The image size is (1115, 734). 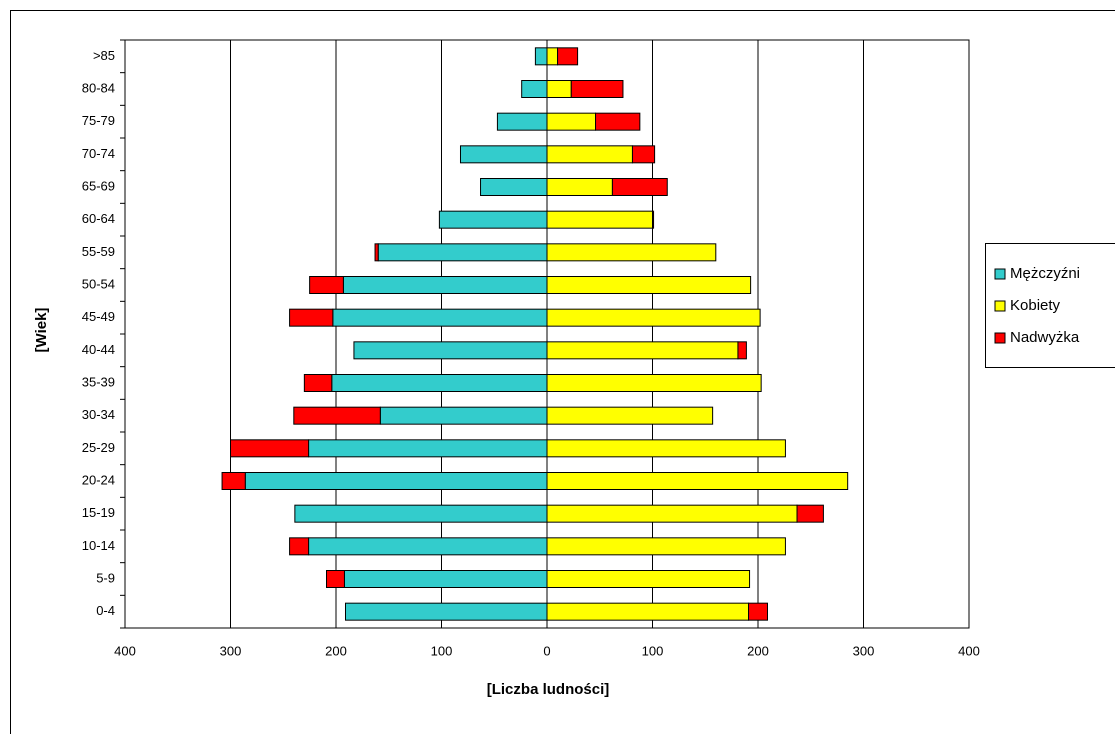 I want to click on y-tick-label: 60-64, so click(x=98, y=218).